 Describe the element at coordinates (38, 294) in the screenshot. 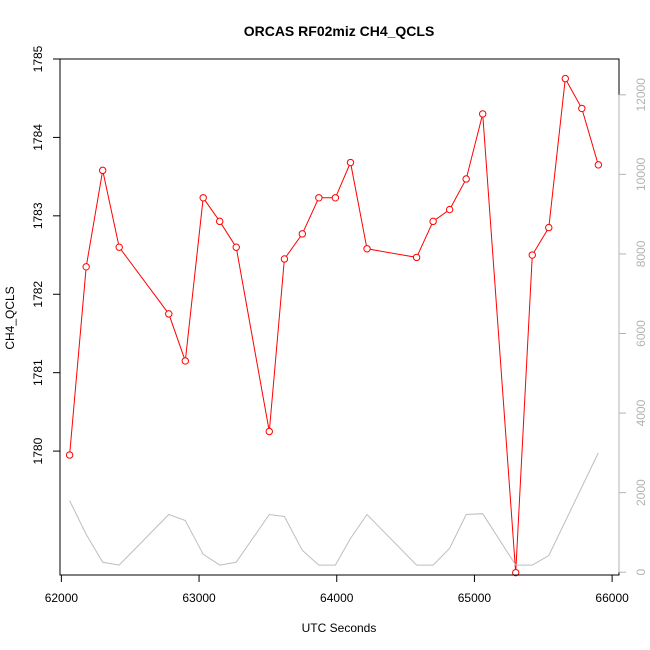

I see `y-tick-label: 1782` at that location.